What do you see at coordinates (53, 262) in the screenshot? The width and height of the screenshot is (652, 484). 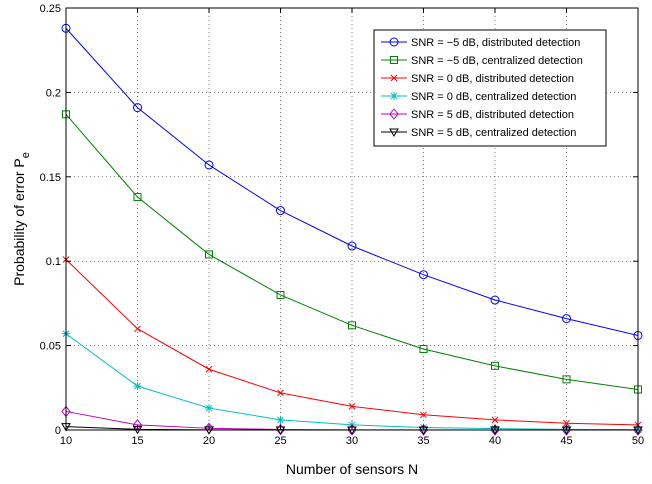 I see `y-tick-label: 0.1` at bounding box center [53, 262].